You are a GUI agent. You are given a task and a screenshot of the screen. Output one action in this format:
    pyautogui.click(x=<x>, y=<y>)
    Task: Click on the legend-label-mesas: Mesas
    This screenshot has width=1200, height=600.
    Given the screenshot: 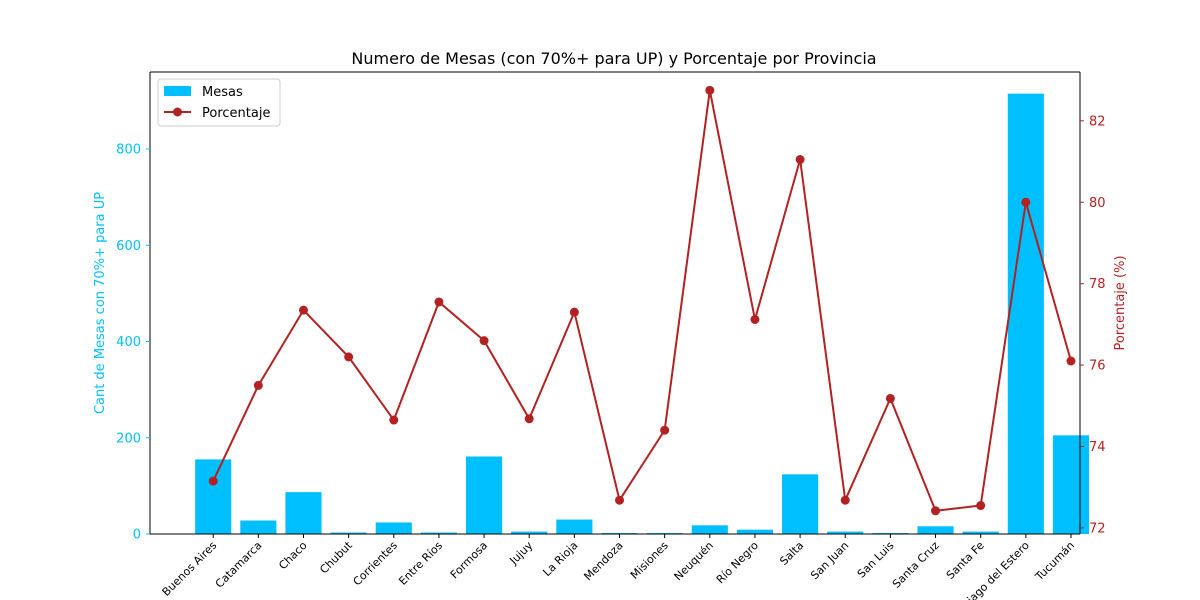 What is the action you would take?
    pyautogui.click(x=222, y=92)
    